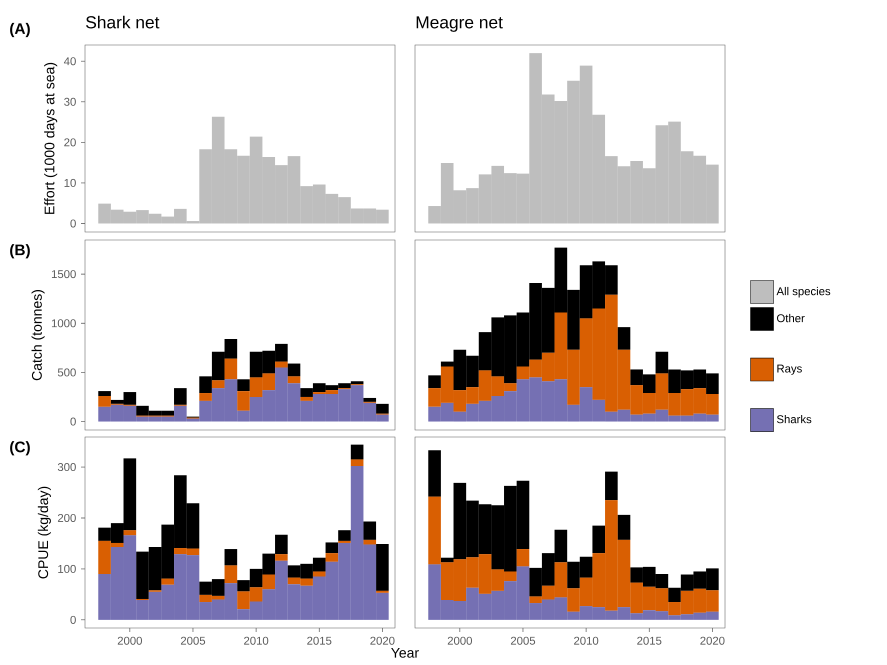 Image resolution: width=887 pixels, height=665 pixels. I want to click on y-tick-label: 1500, so click(64, 274).